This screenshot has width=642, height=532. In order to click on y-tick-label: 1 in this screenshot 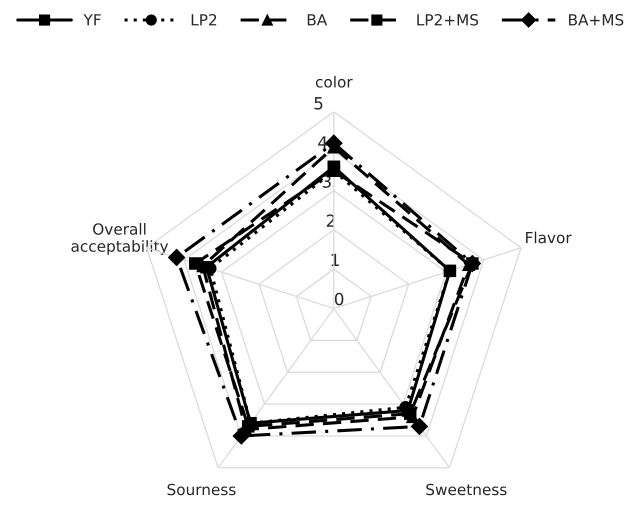, I will do `click(335, 260)`.